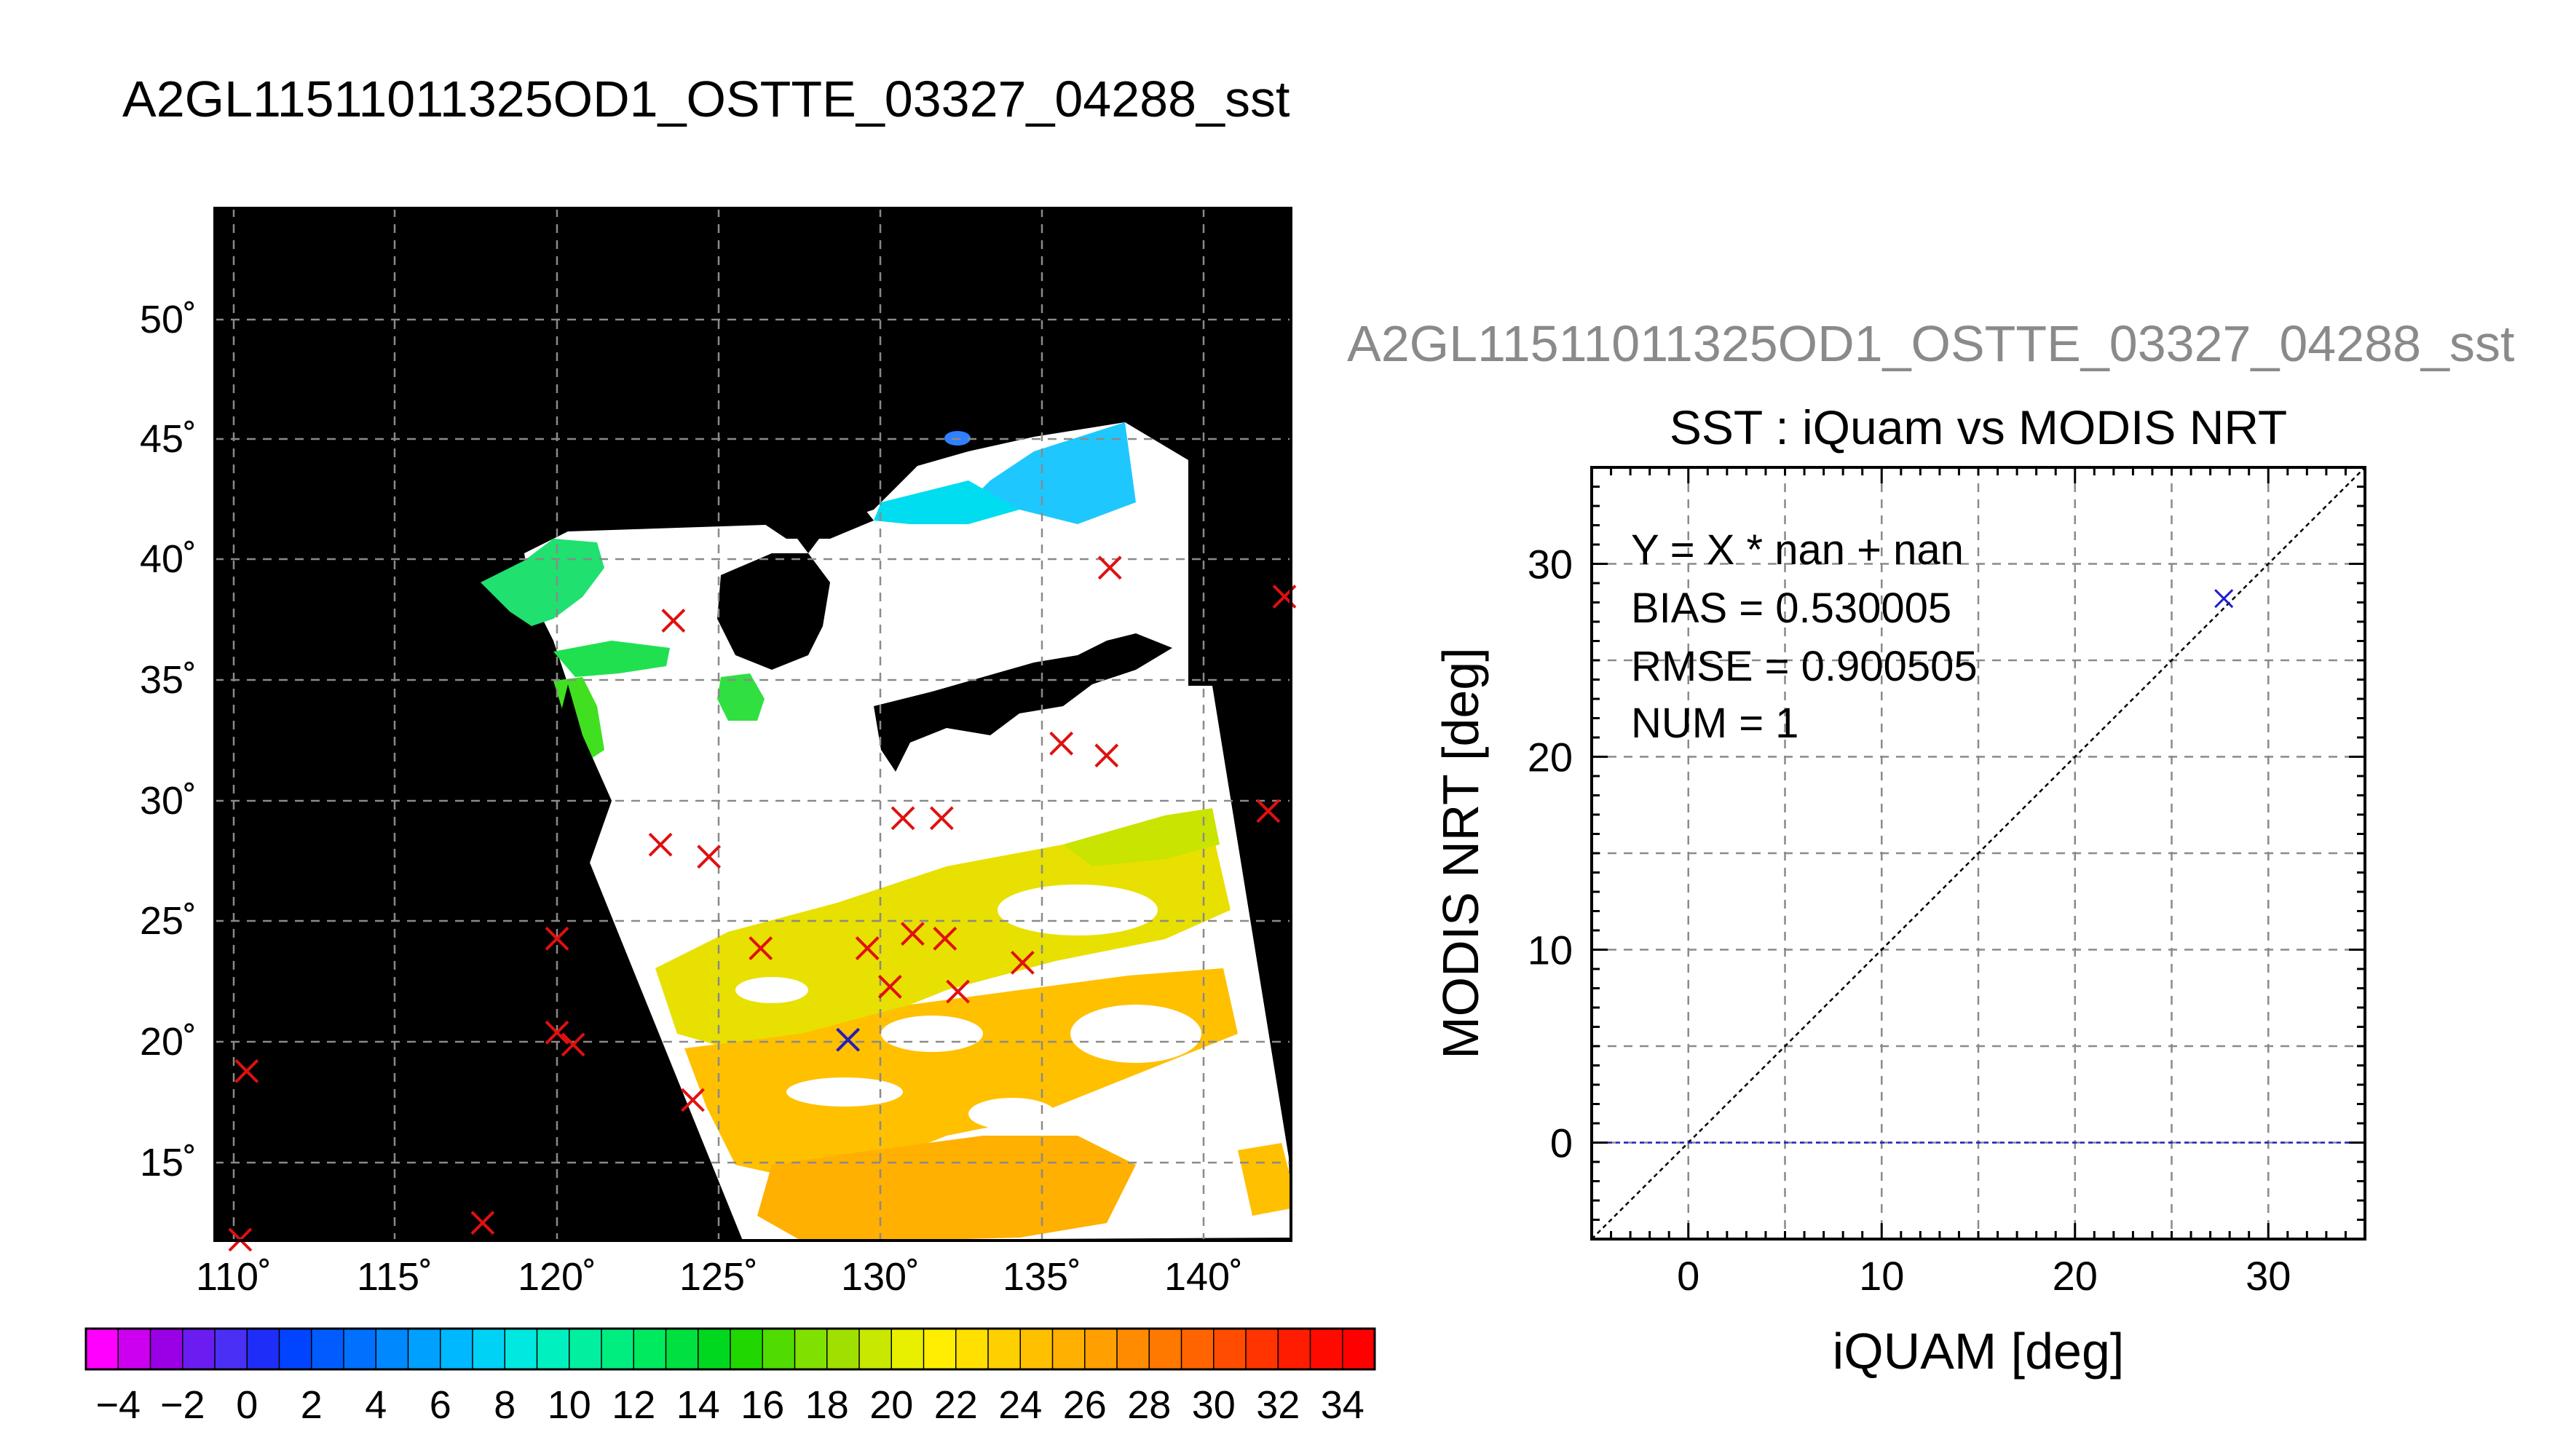 This screenshot has width=2555, height=1456. What do you see at coordinates (773, 611) in the screenshot?
I see `land-korea` at bounding box center [773, 611].